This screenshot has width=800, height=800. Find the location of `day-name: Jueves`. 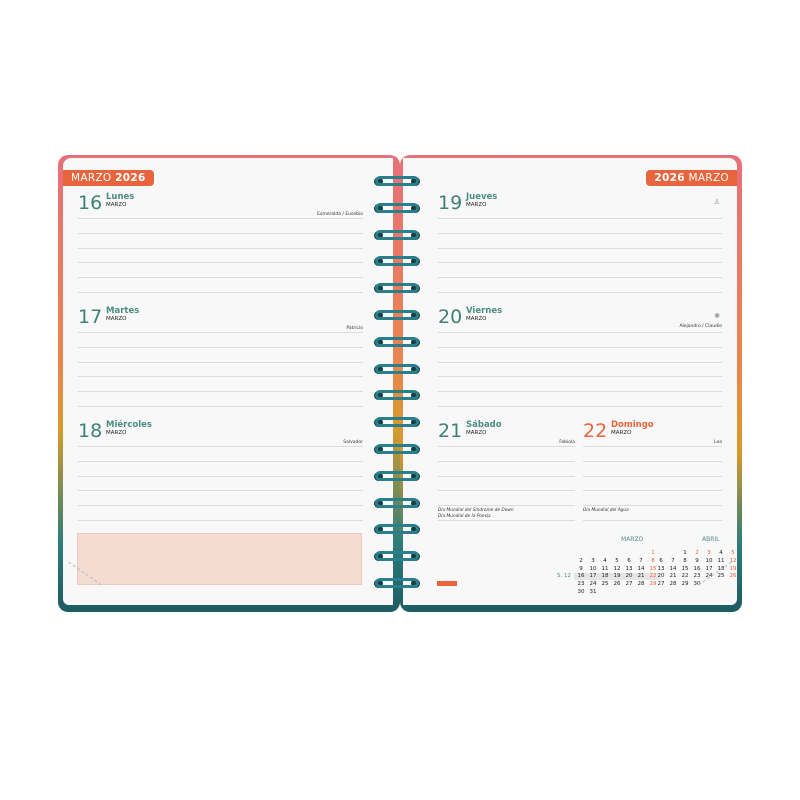

day-name: Jueves is located at coordinates (482, 197).